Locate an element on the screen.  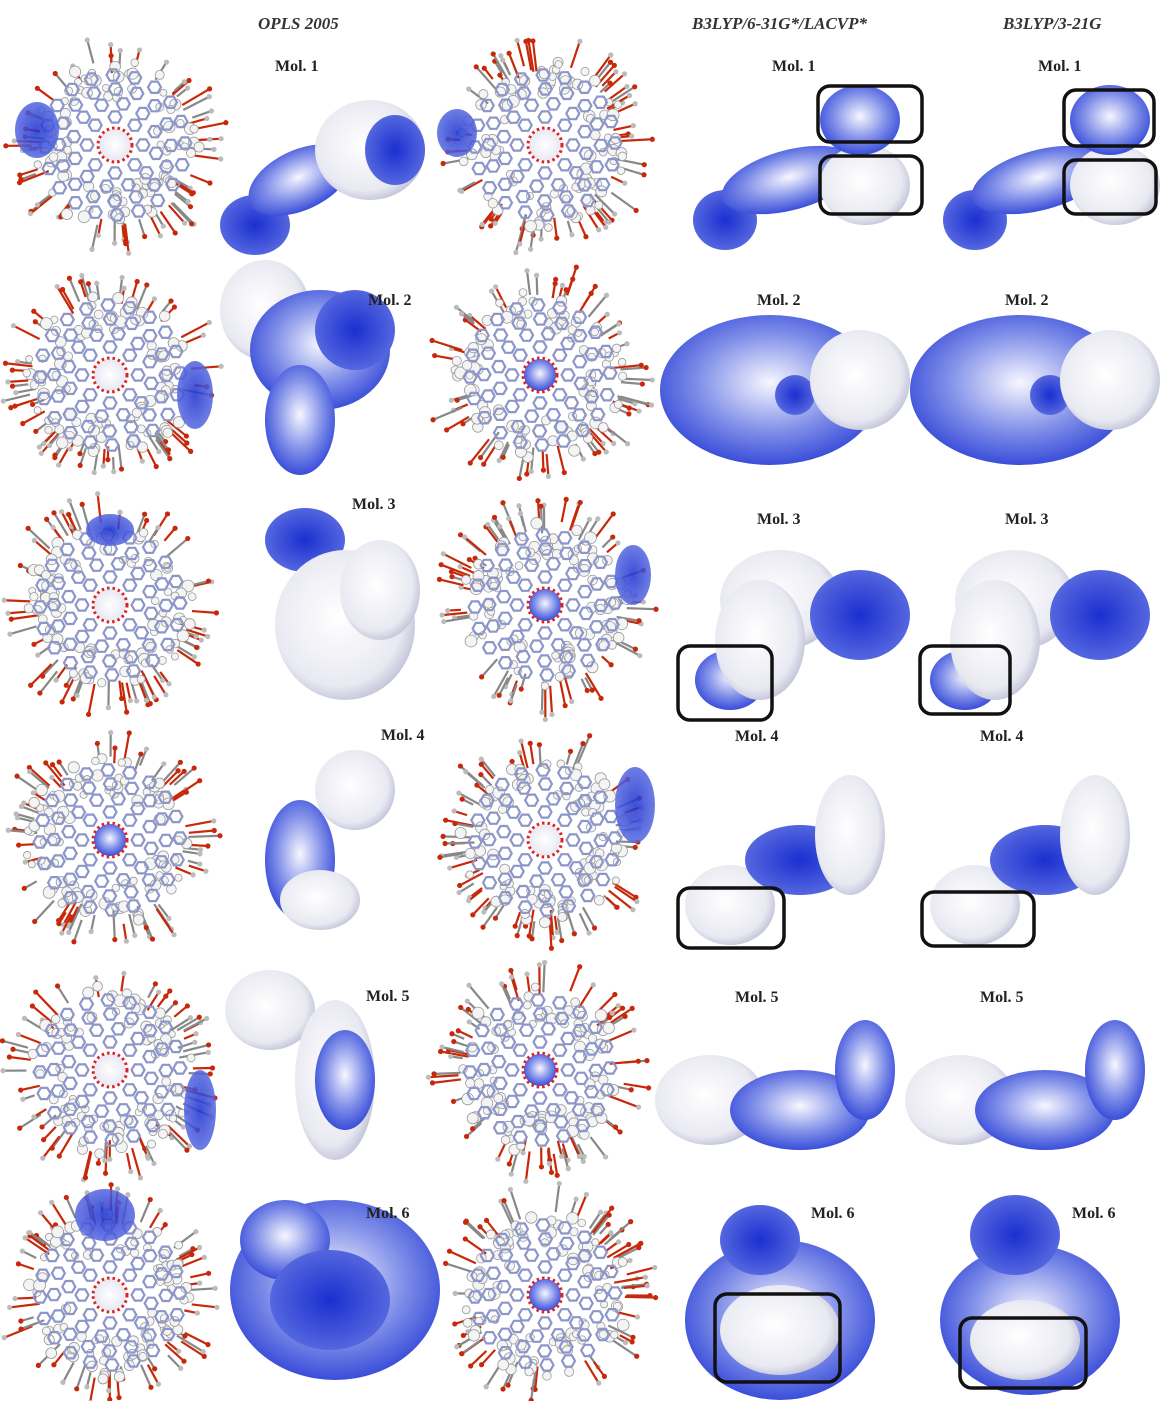
mol-label-631g: Mol. 6 is located at coordinates (833, 1213).